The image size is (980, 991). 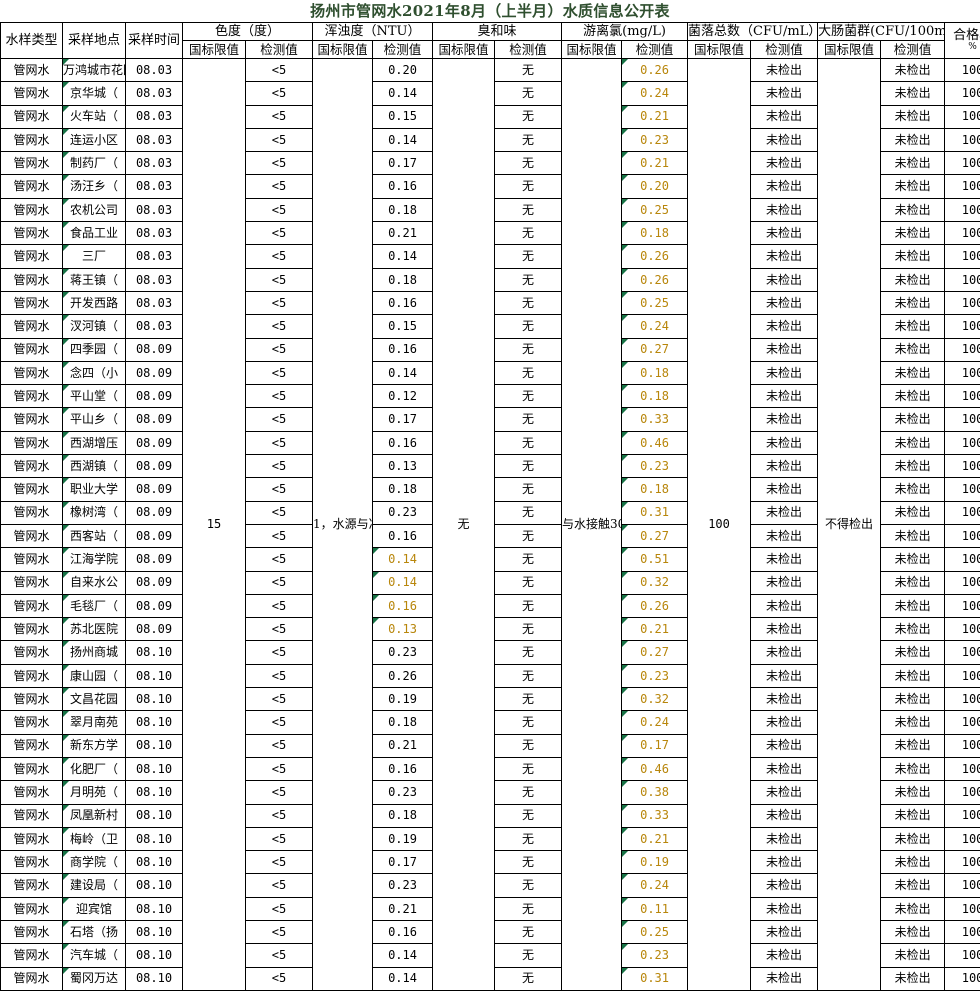 What do you see at coordinates (94, 559) in the screenshot?
I see `cell-sample-site: 江海学院` at bounding box center [94, 559].